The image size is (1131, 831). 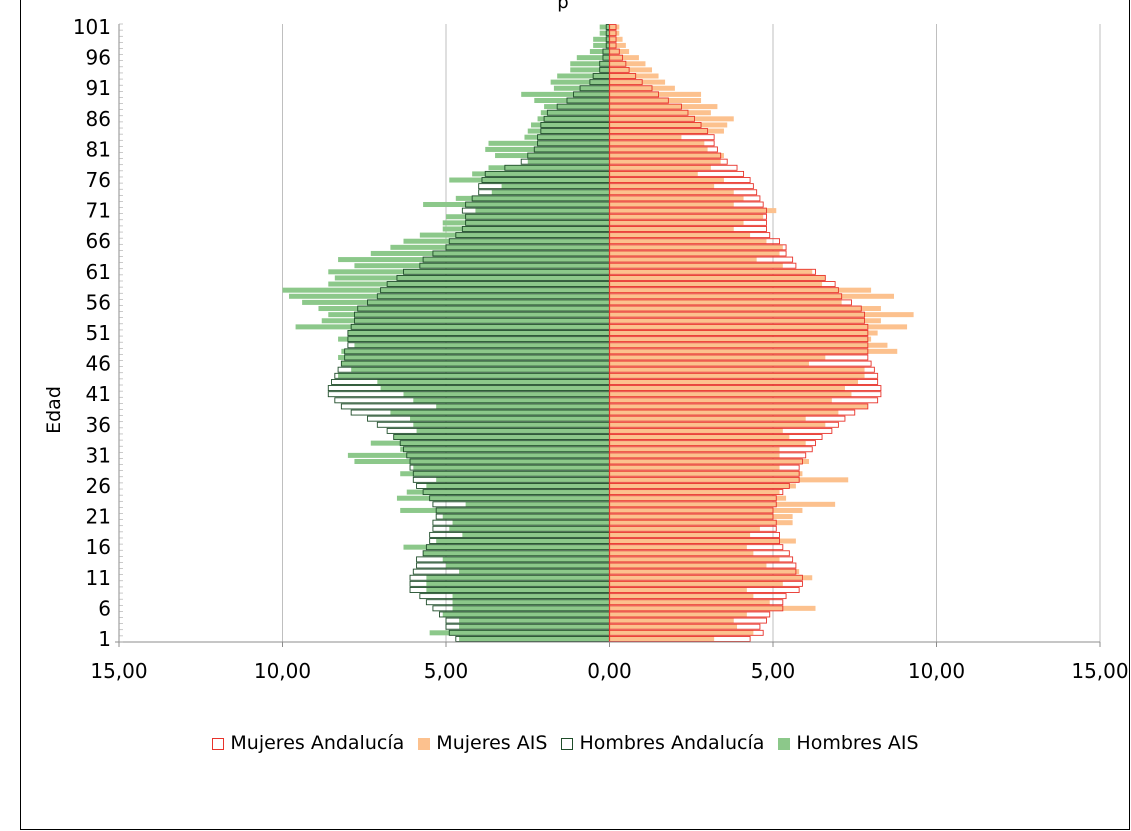 I want to click on y-tick-label: 1, so click(x=104, y=639).